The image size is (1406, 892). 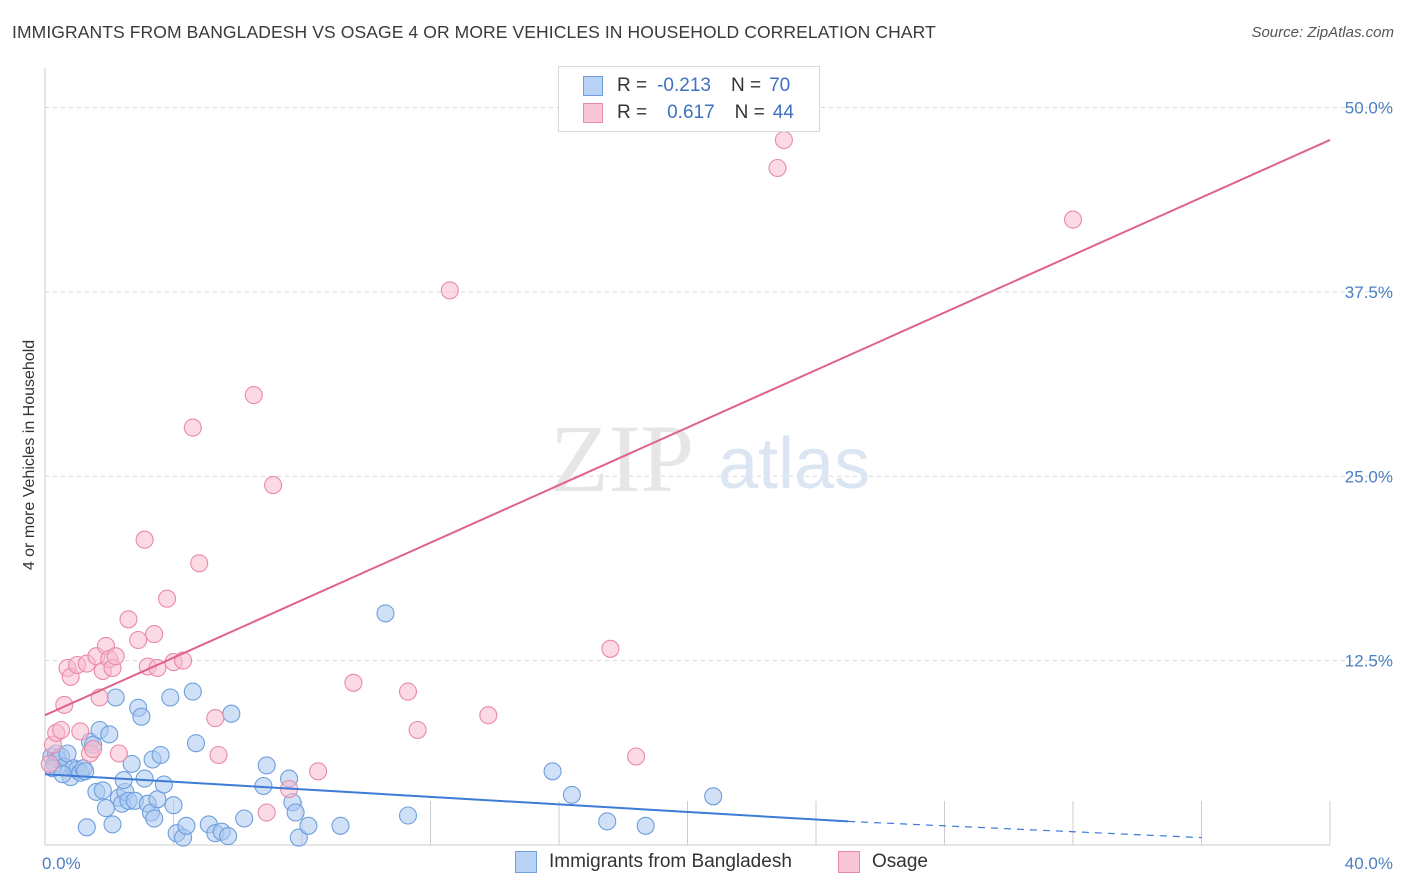 What do you see at coordinates (1322, 32) in the screenshot?
I see `source-label: Source: ZipAtlas.com` at bounding box center [1322, 32].